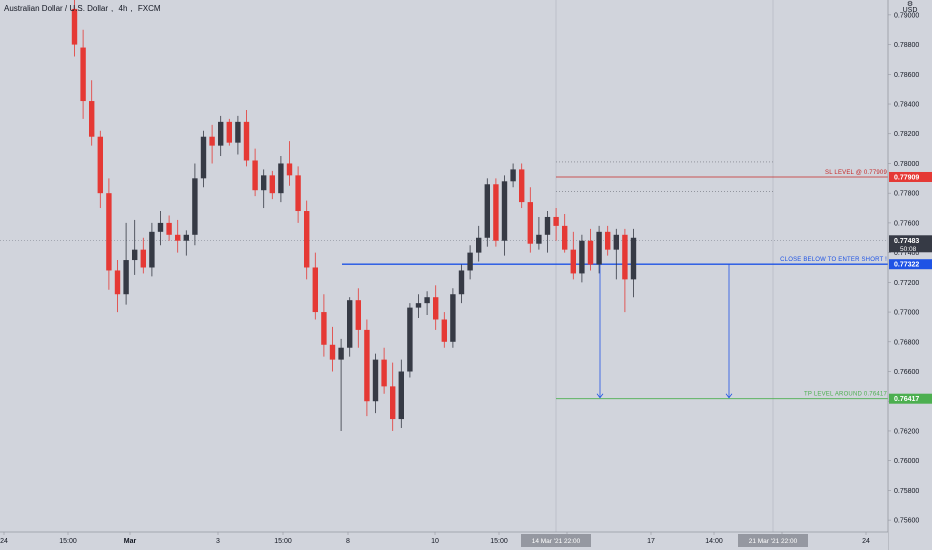 The image size is (932, 550). Describe the element at coordinates (906, 15) in the screenshot. I see `price-tick-label: 0.79000` at that location.